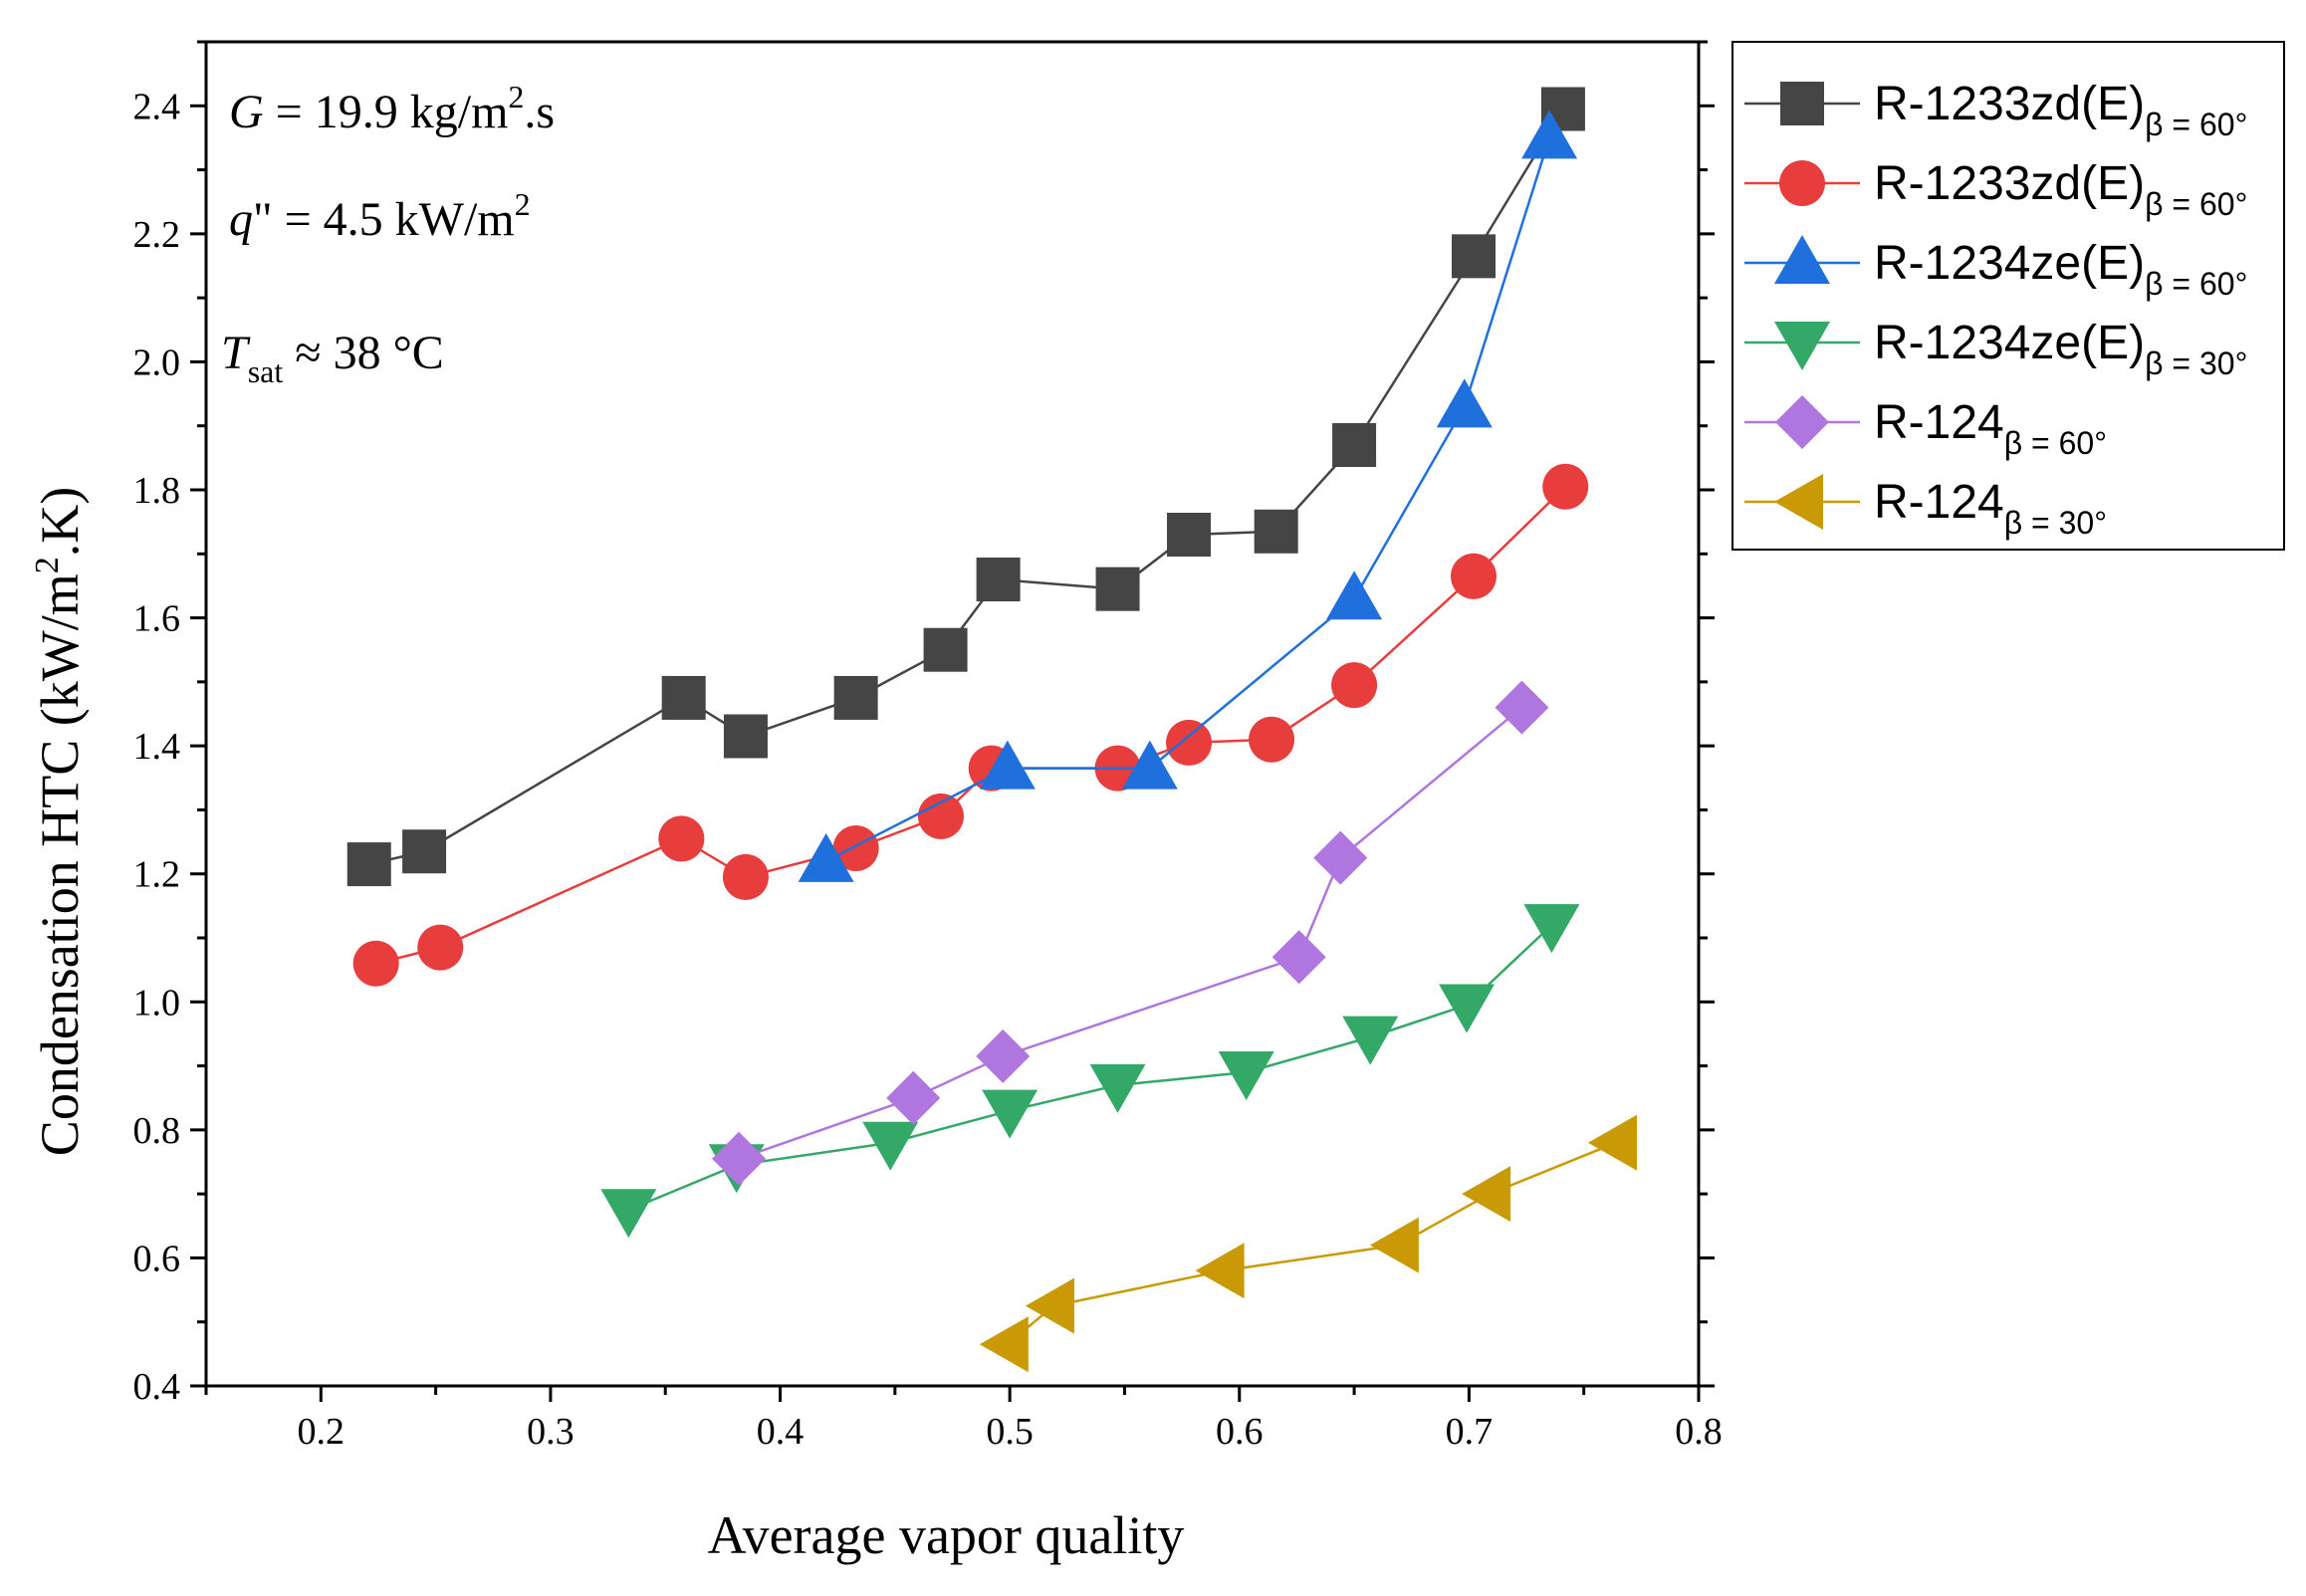 This screenshot has height=1596, width=2306. I want to click on legend-box, so click(2008, 296).